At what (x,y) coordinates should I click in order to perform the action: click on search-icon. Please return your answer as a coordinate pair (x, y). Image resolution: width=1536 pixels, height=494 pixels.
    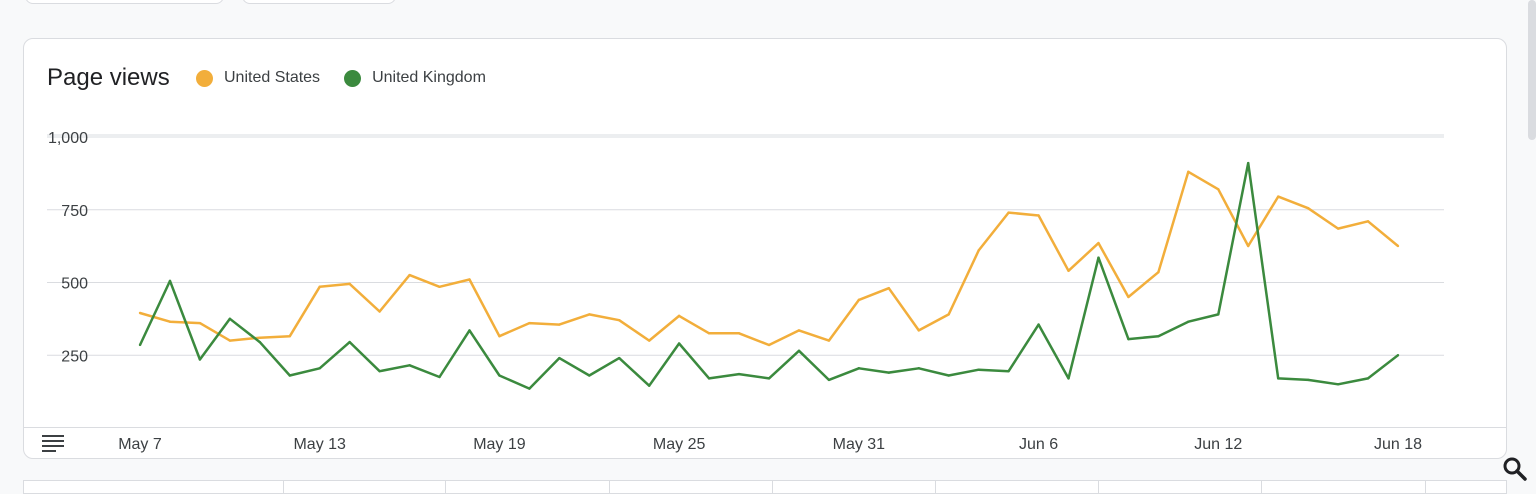
    Looking at the image, I should click on (1515, 469).